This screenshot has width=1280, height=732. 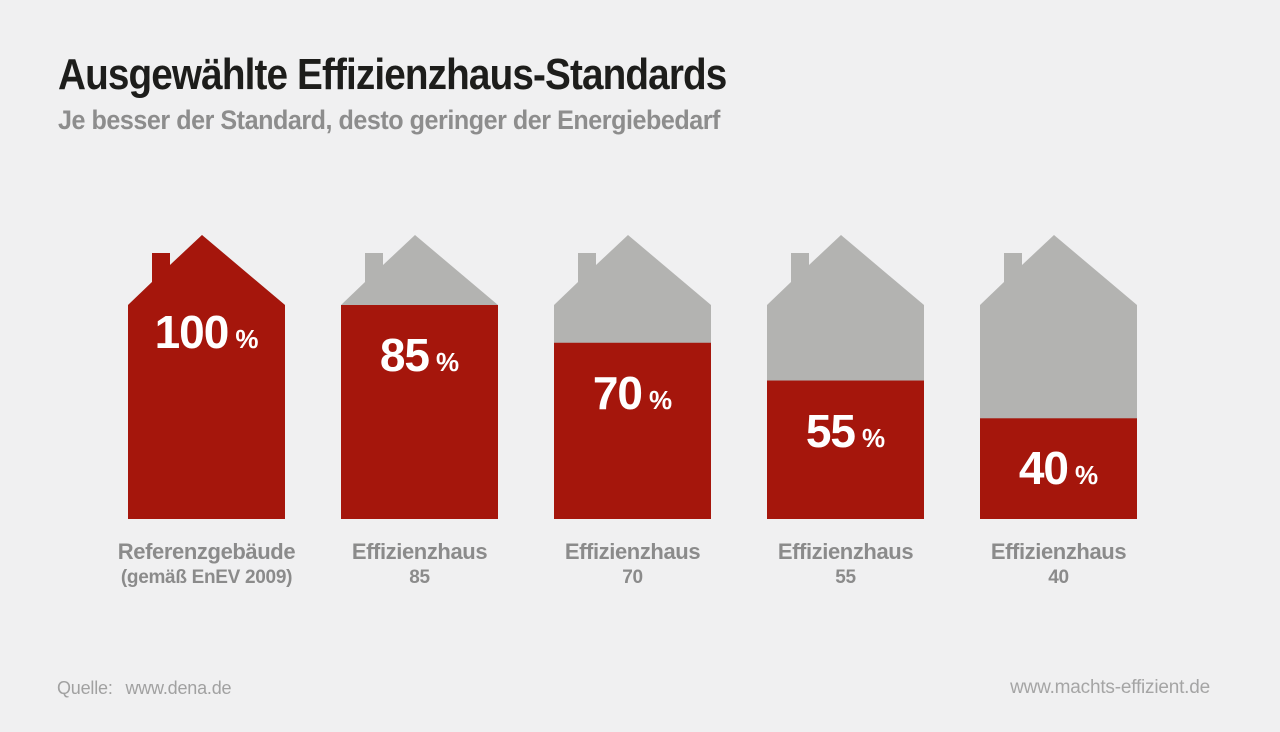 What do you see at coordinates (85, 688) in the screenshot?
I see `source-label: Quelle:` at bounding box center [85, 688].